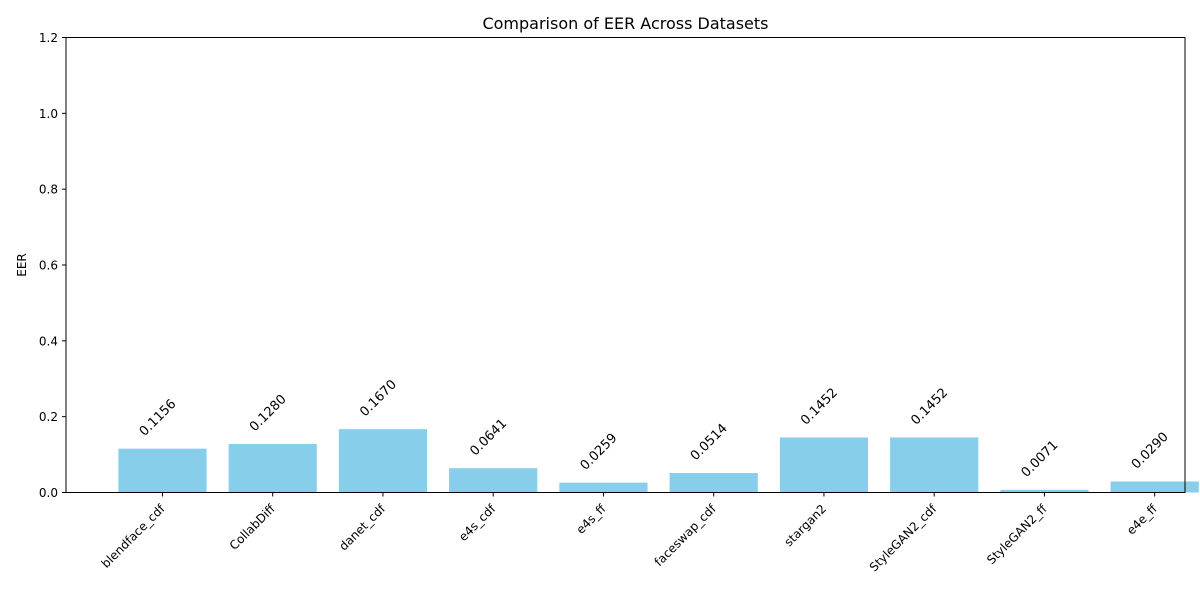 The height and width of the screenshot is (604, 1200). Describe the element at coordinates (709, 442) in the screenshot. I see `bar-value-label: 0.0514` at that location.